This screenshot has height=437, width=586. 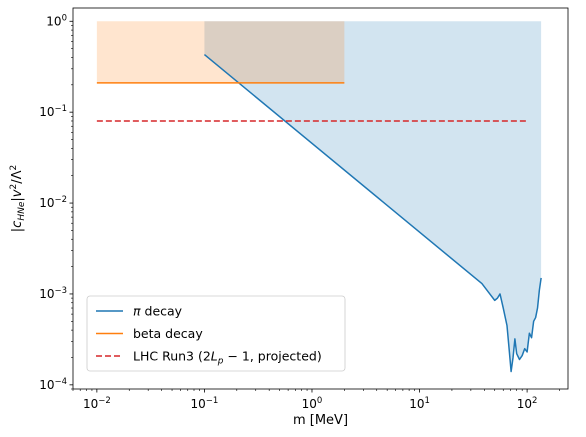 I want to click on y-tick-label-2: 10⁻², so click(x=53, y=202).